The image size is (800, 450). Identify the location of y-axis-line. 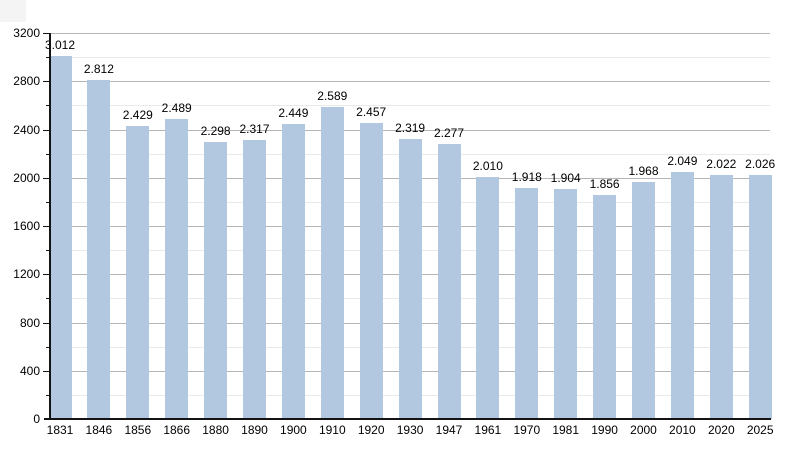
(50, 226).